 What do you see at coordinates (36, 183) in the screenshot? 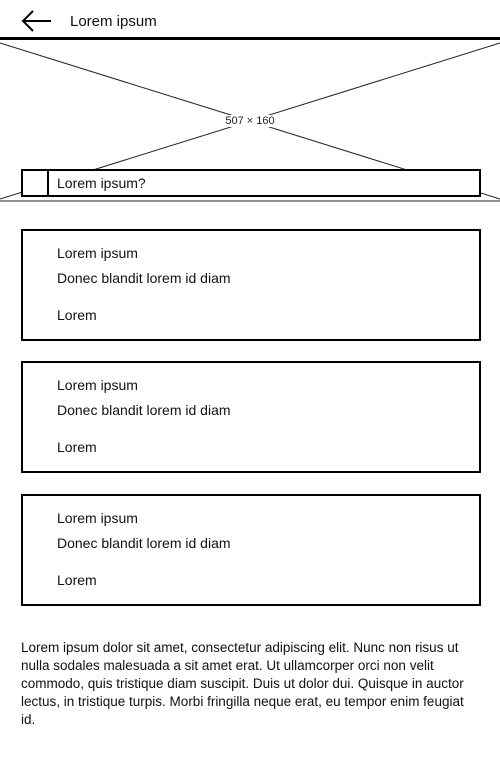
I see `question-checkbox` at bounding box center [36, 183].